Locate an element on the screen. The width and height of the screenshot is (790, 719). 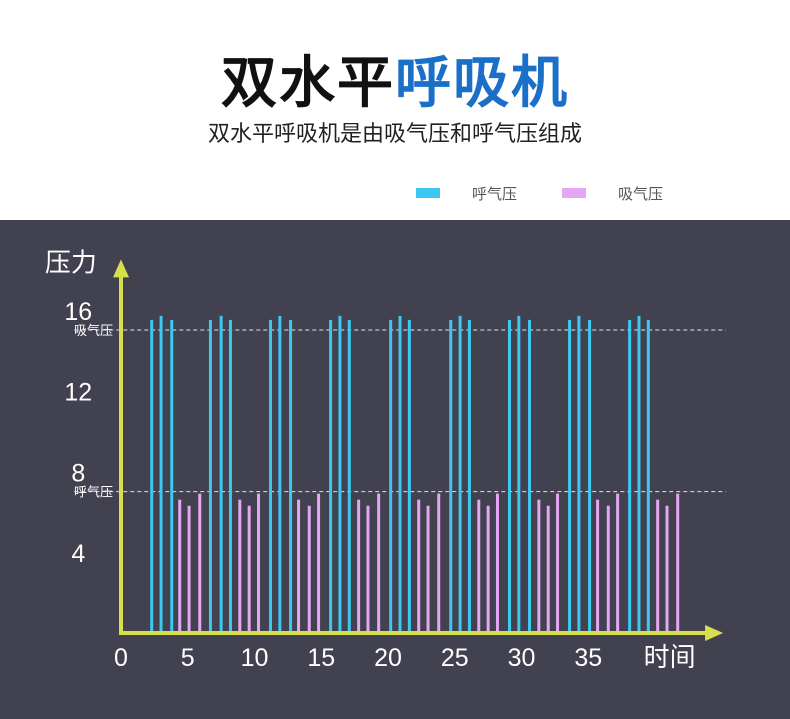
legend-swatch-inhale is located at coordinates (574, 193).